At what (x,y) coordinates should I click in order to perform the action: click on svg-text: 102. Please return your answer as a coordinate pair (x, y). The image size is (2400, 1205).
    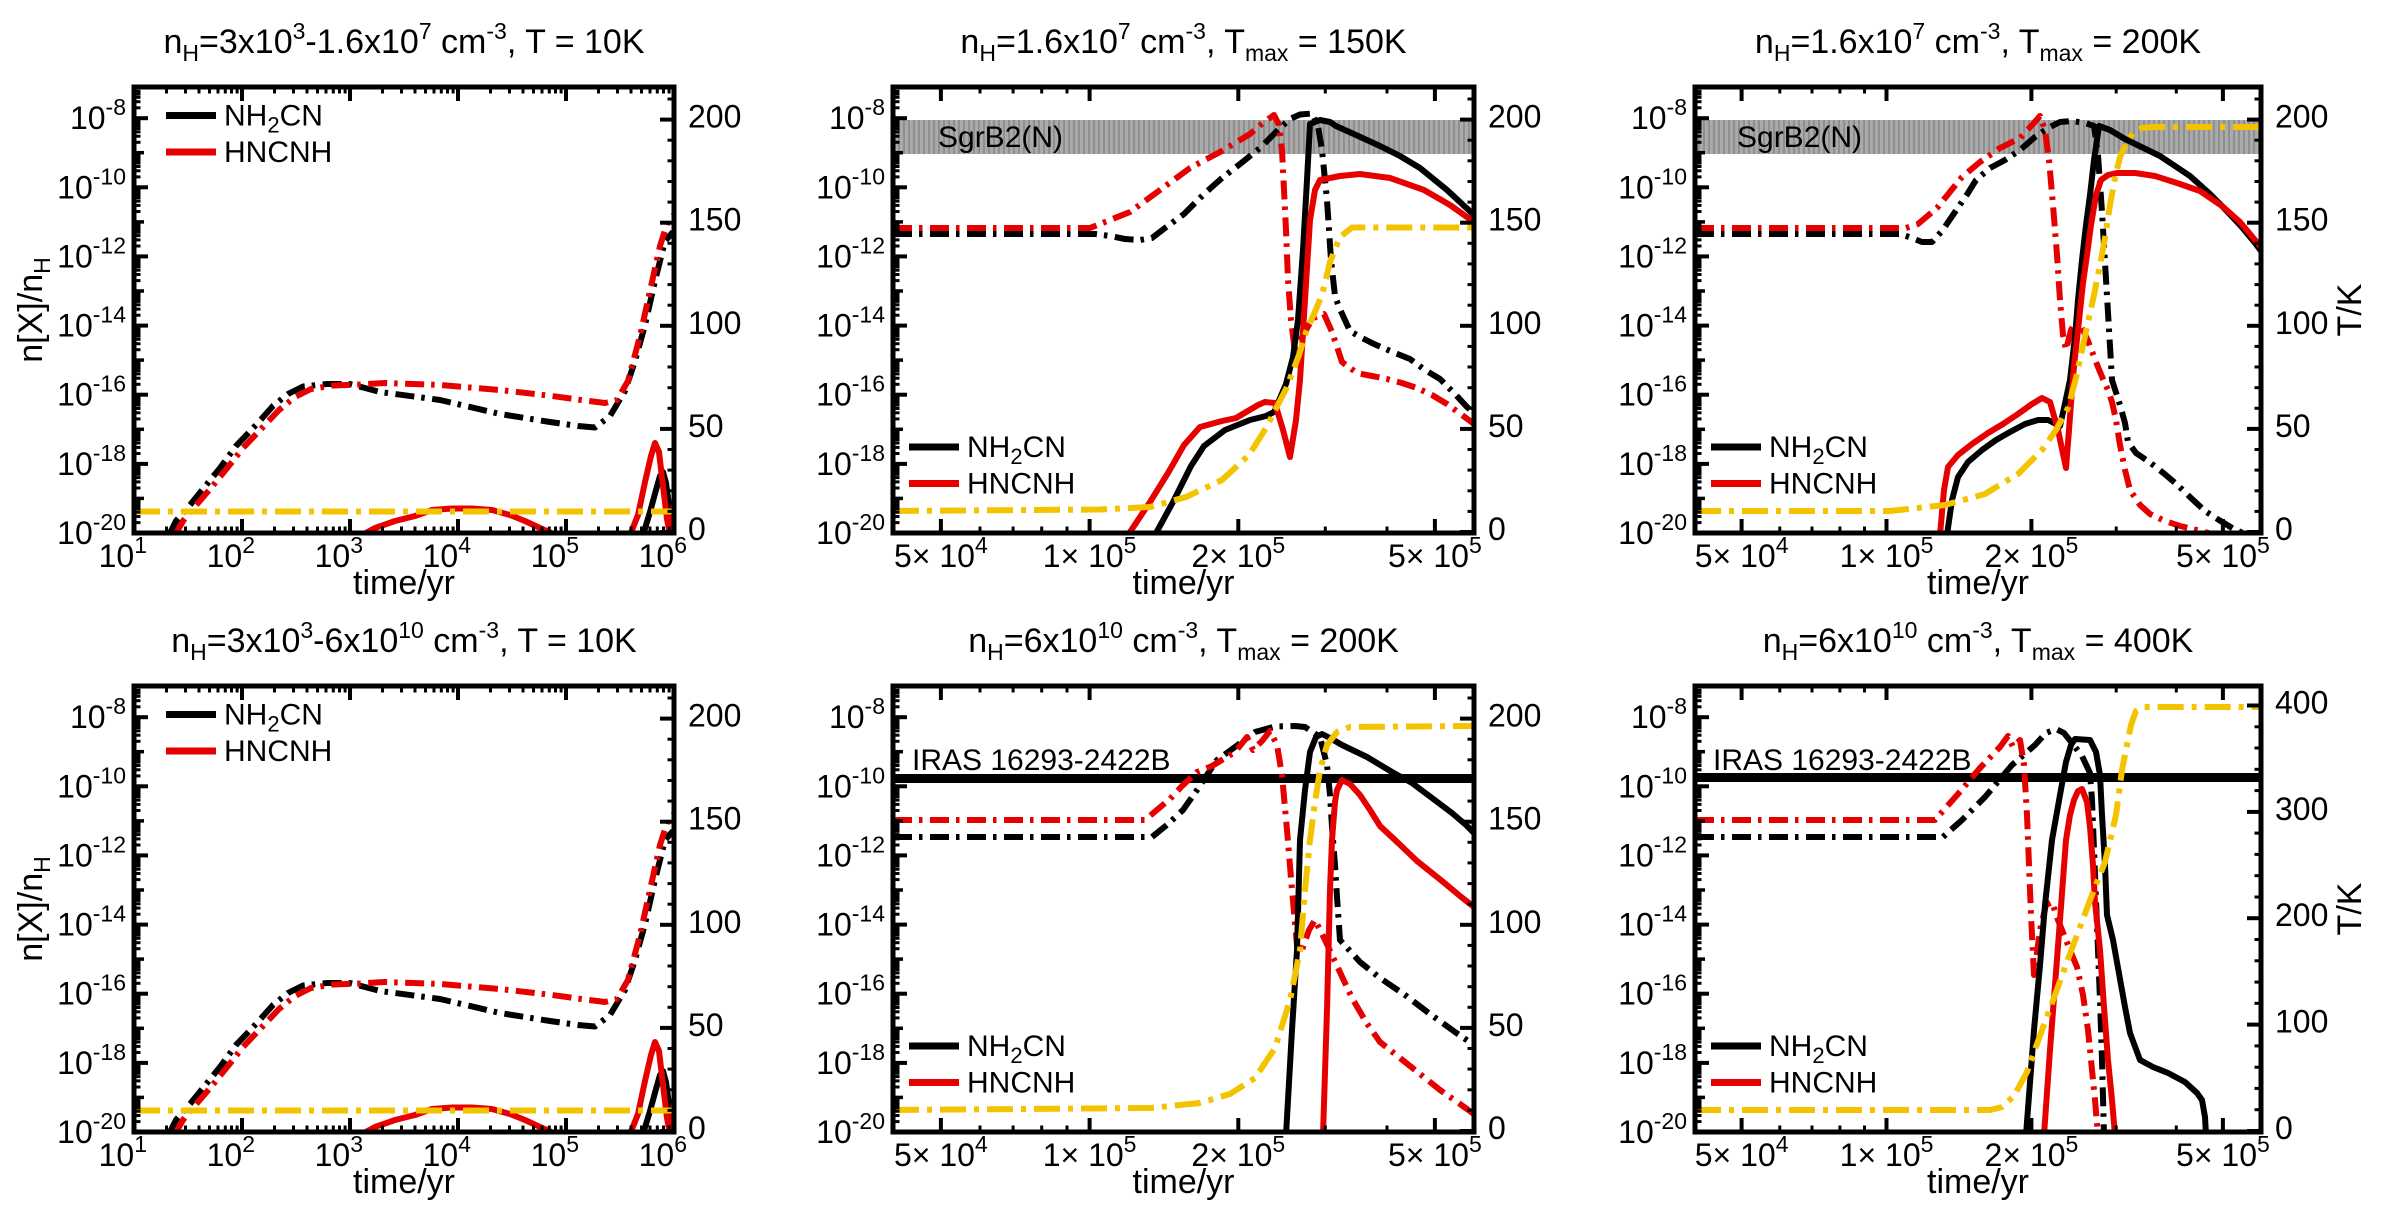
    Looking at the image, I should click on (231, 1152).